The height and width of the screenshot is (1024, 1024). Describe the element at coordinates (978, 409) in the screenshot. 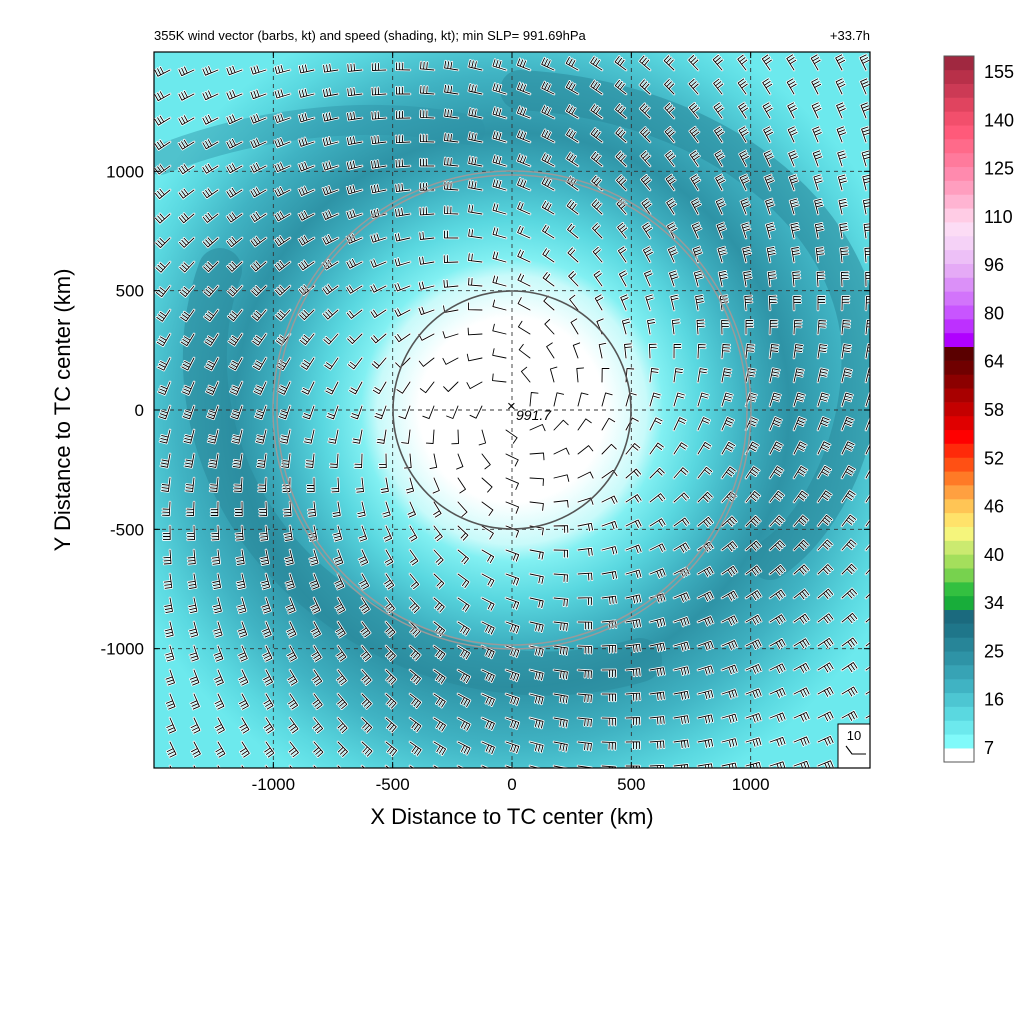

I see `colorbar: 7 16 25 34 40 46 52 58 64 80 96 110 125 140 155` at that location.